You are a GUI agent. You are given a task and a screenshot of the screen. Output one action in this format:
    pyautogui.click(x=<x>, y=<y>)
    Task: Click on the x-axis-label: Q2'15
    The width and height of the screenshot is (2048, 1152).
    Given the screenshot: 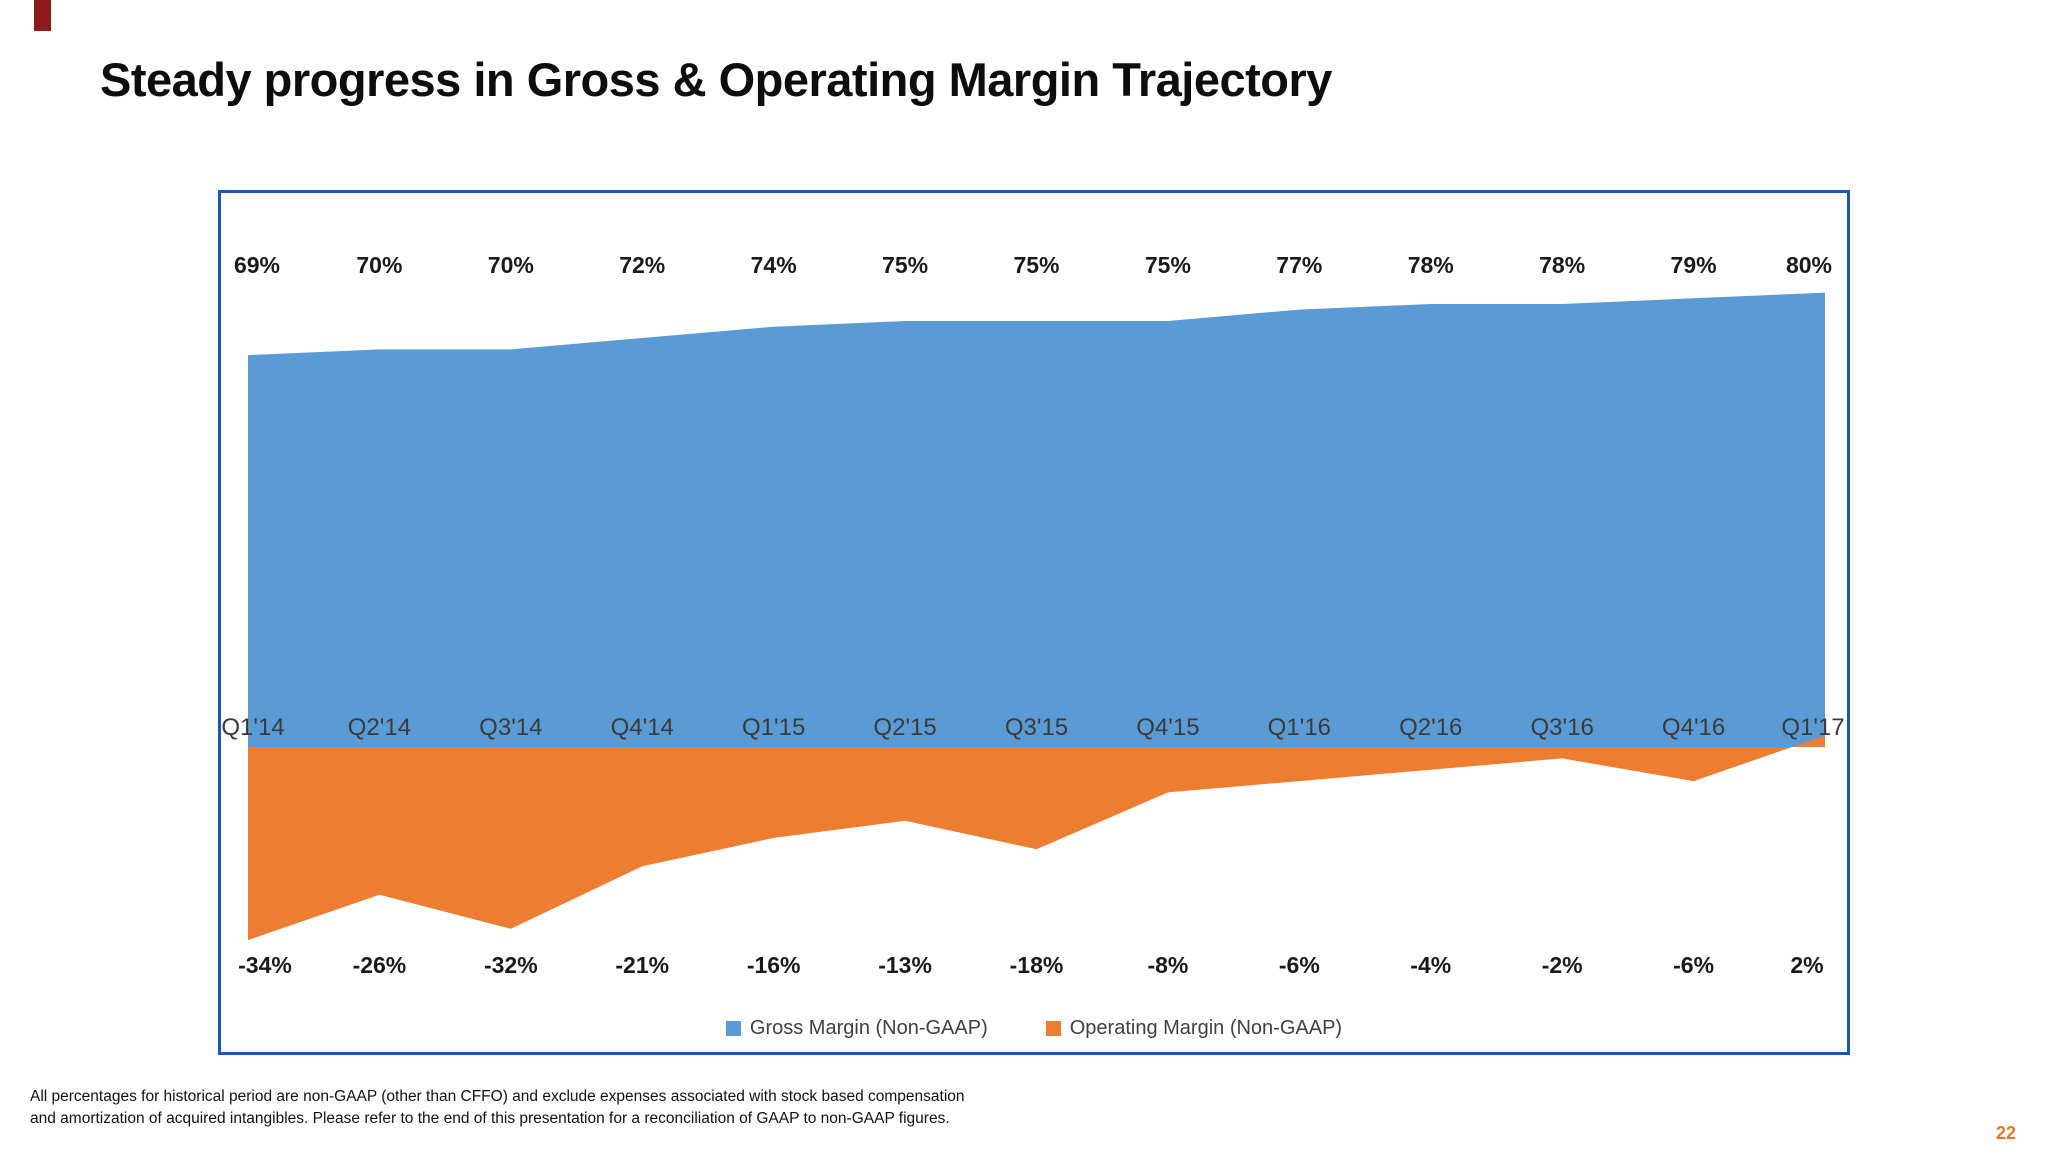 What is the action you would take?
    pyautogui.click(x=904, y=727)
    